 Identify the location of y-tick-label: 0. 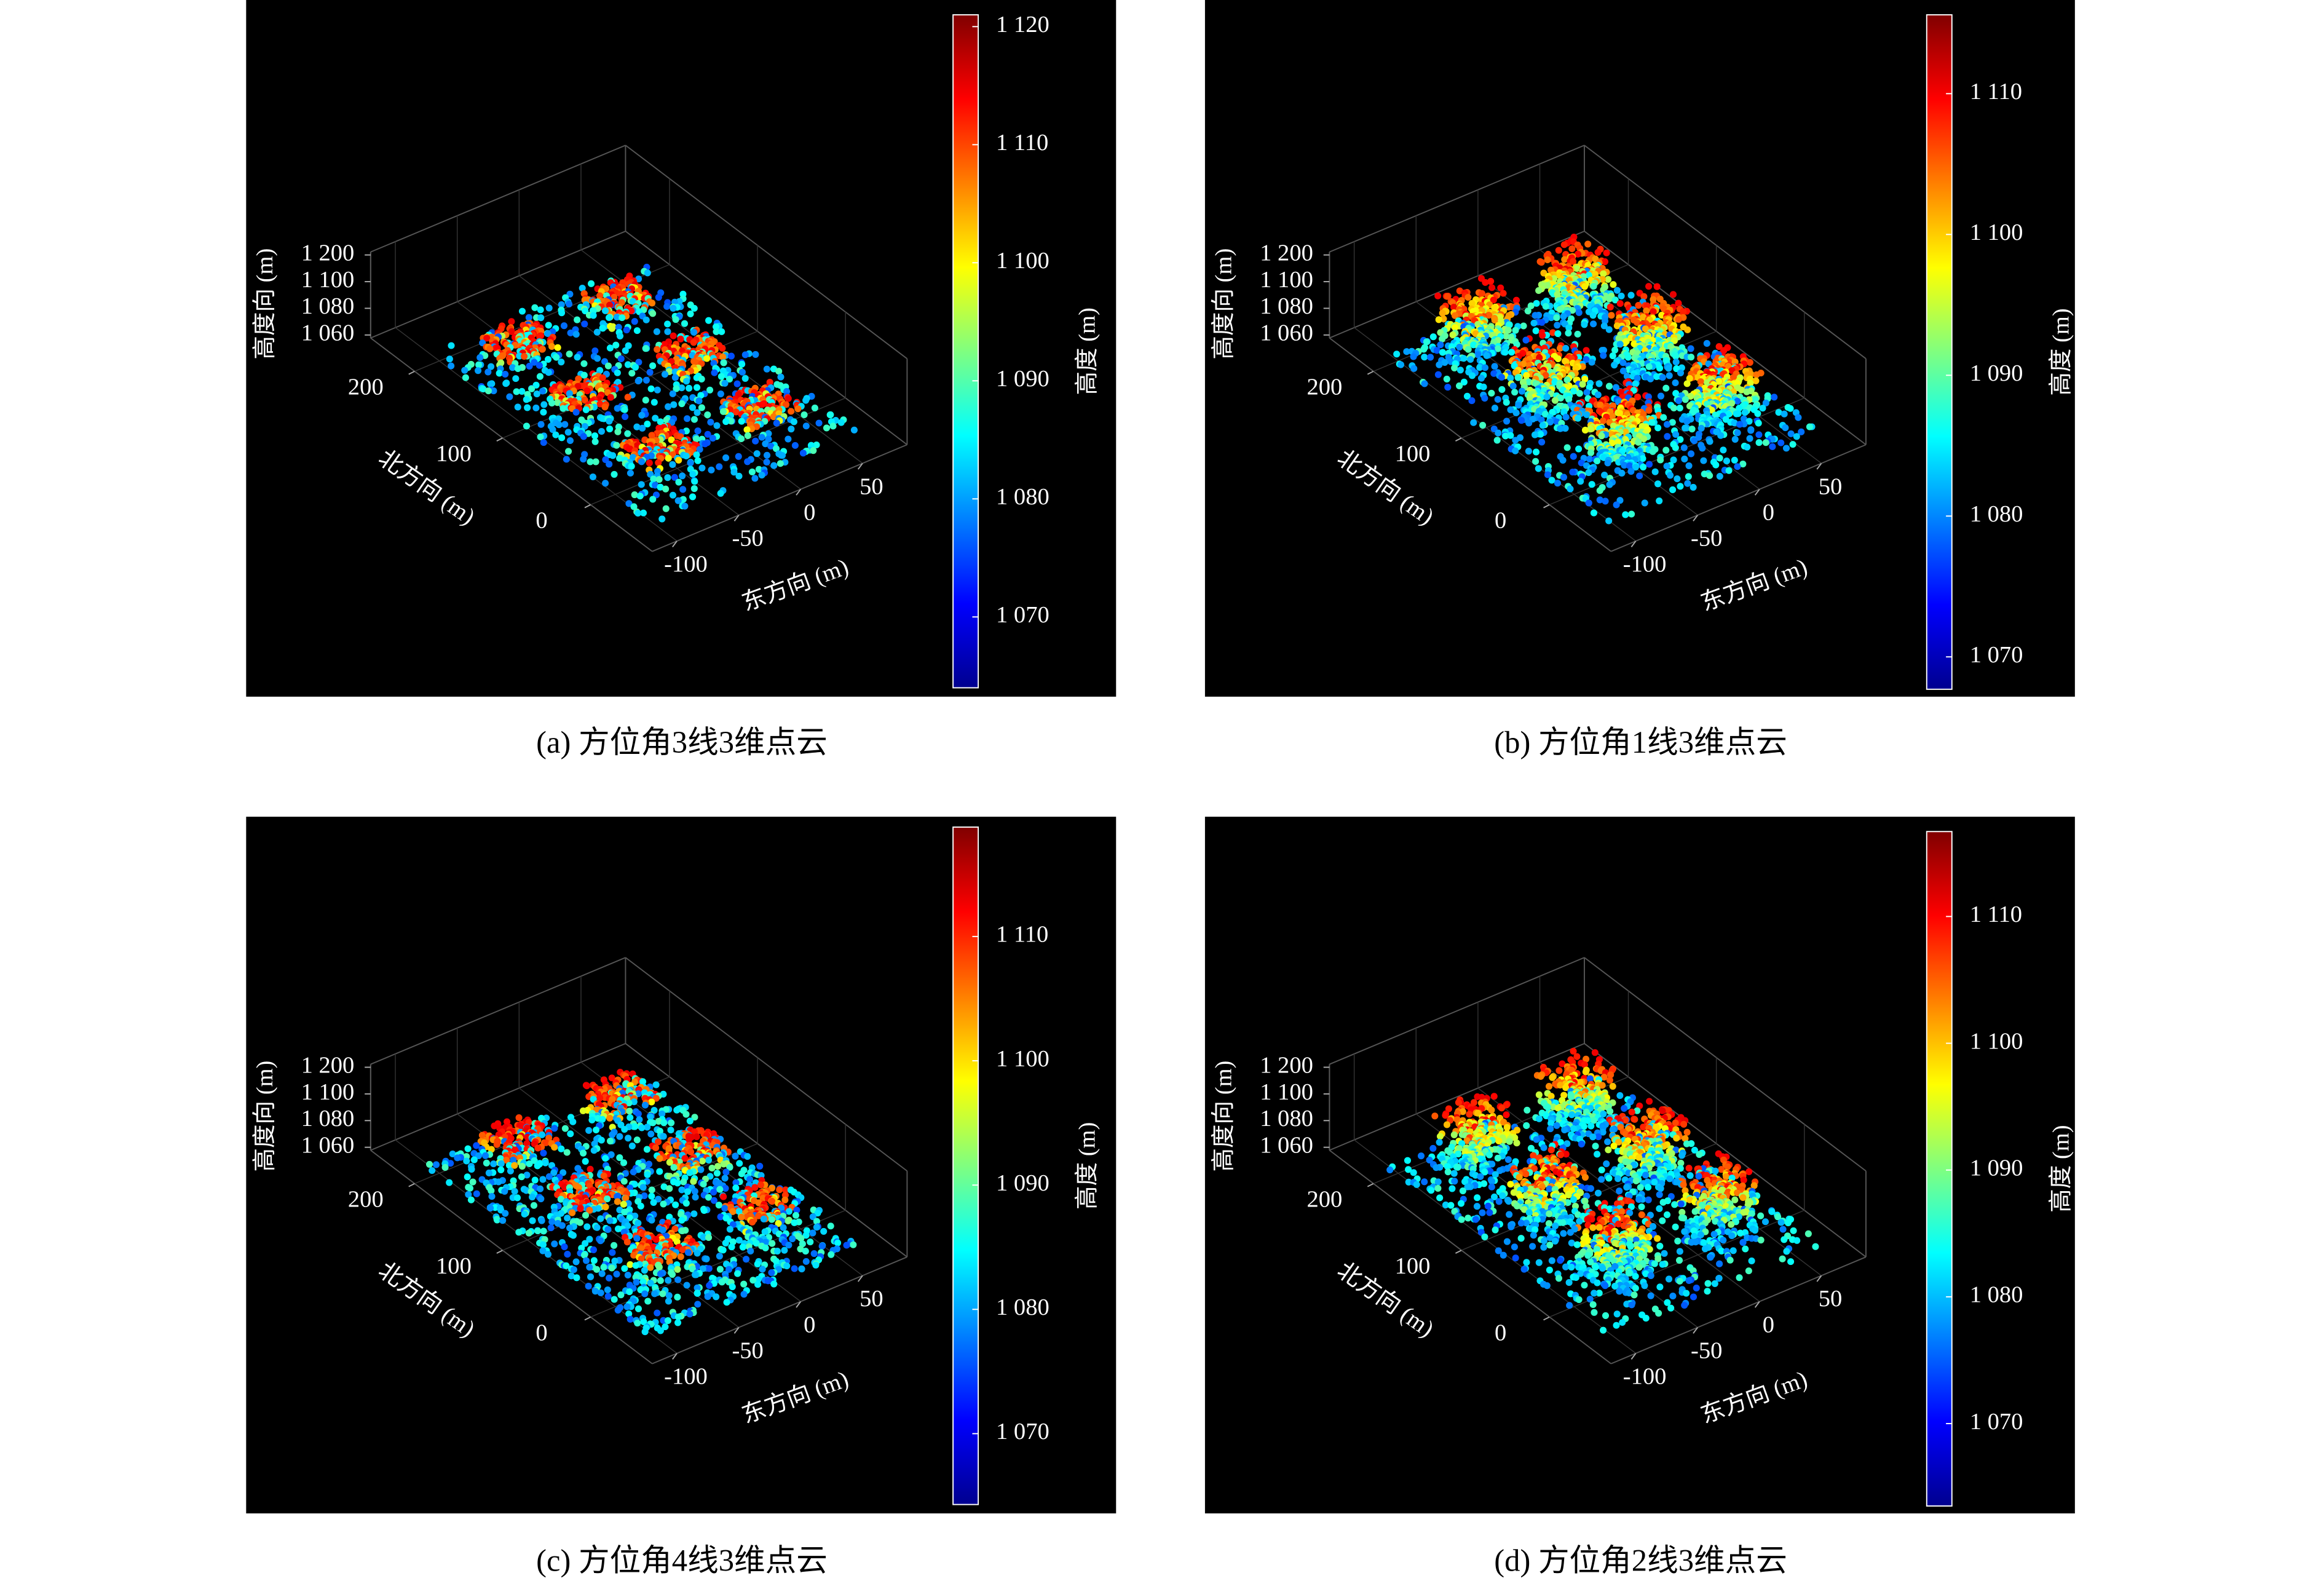
(541, 1332).